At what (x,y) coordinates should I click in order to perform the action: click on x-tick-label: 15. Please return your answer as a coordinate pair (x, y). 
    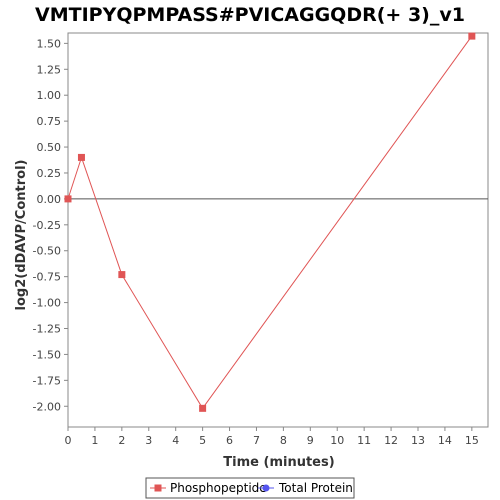
    Looking at the image, I should click on (472, 440).